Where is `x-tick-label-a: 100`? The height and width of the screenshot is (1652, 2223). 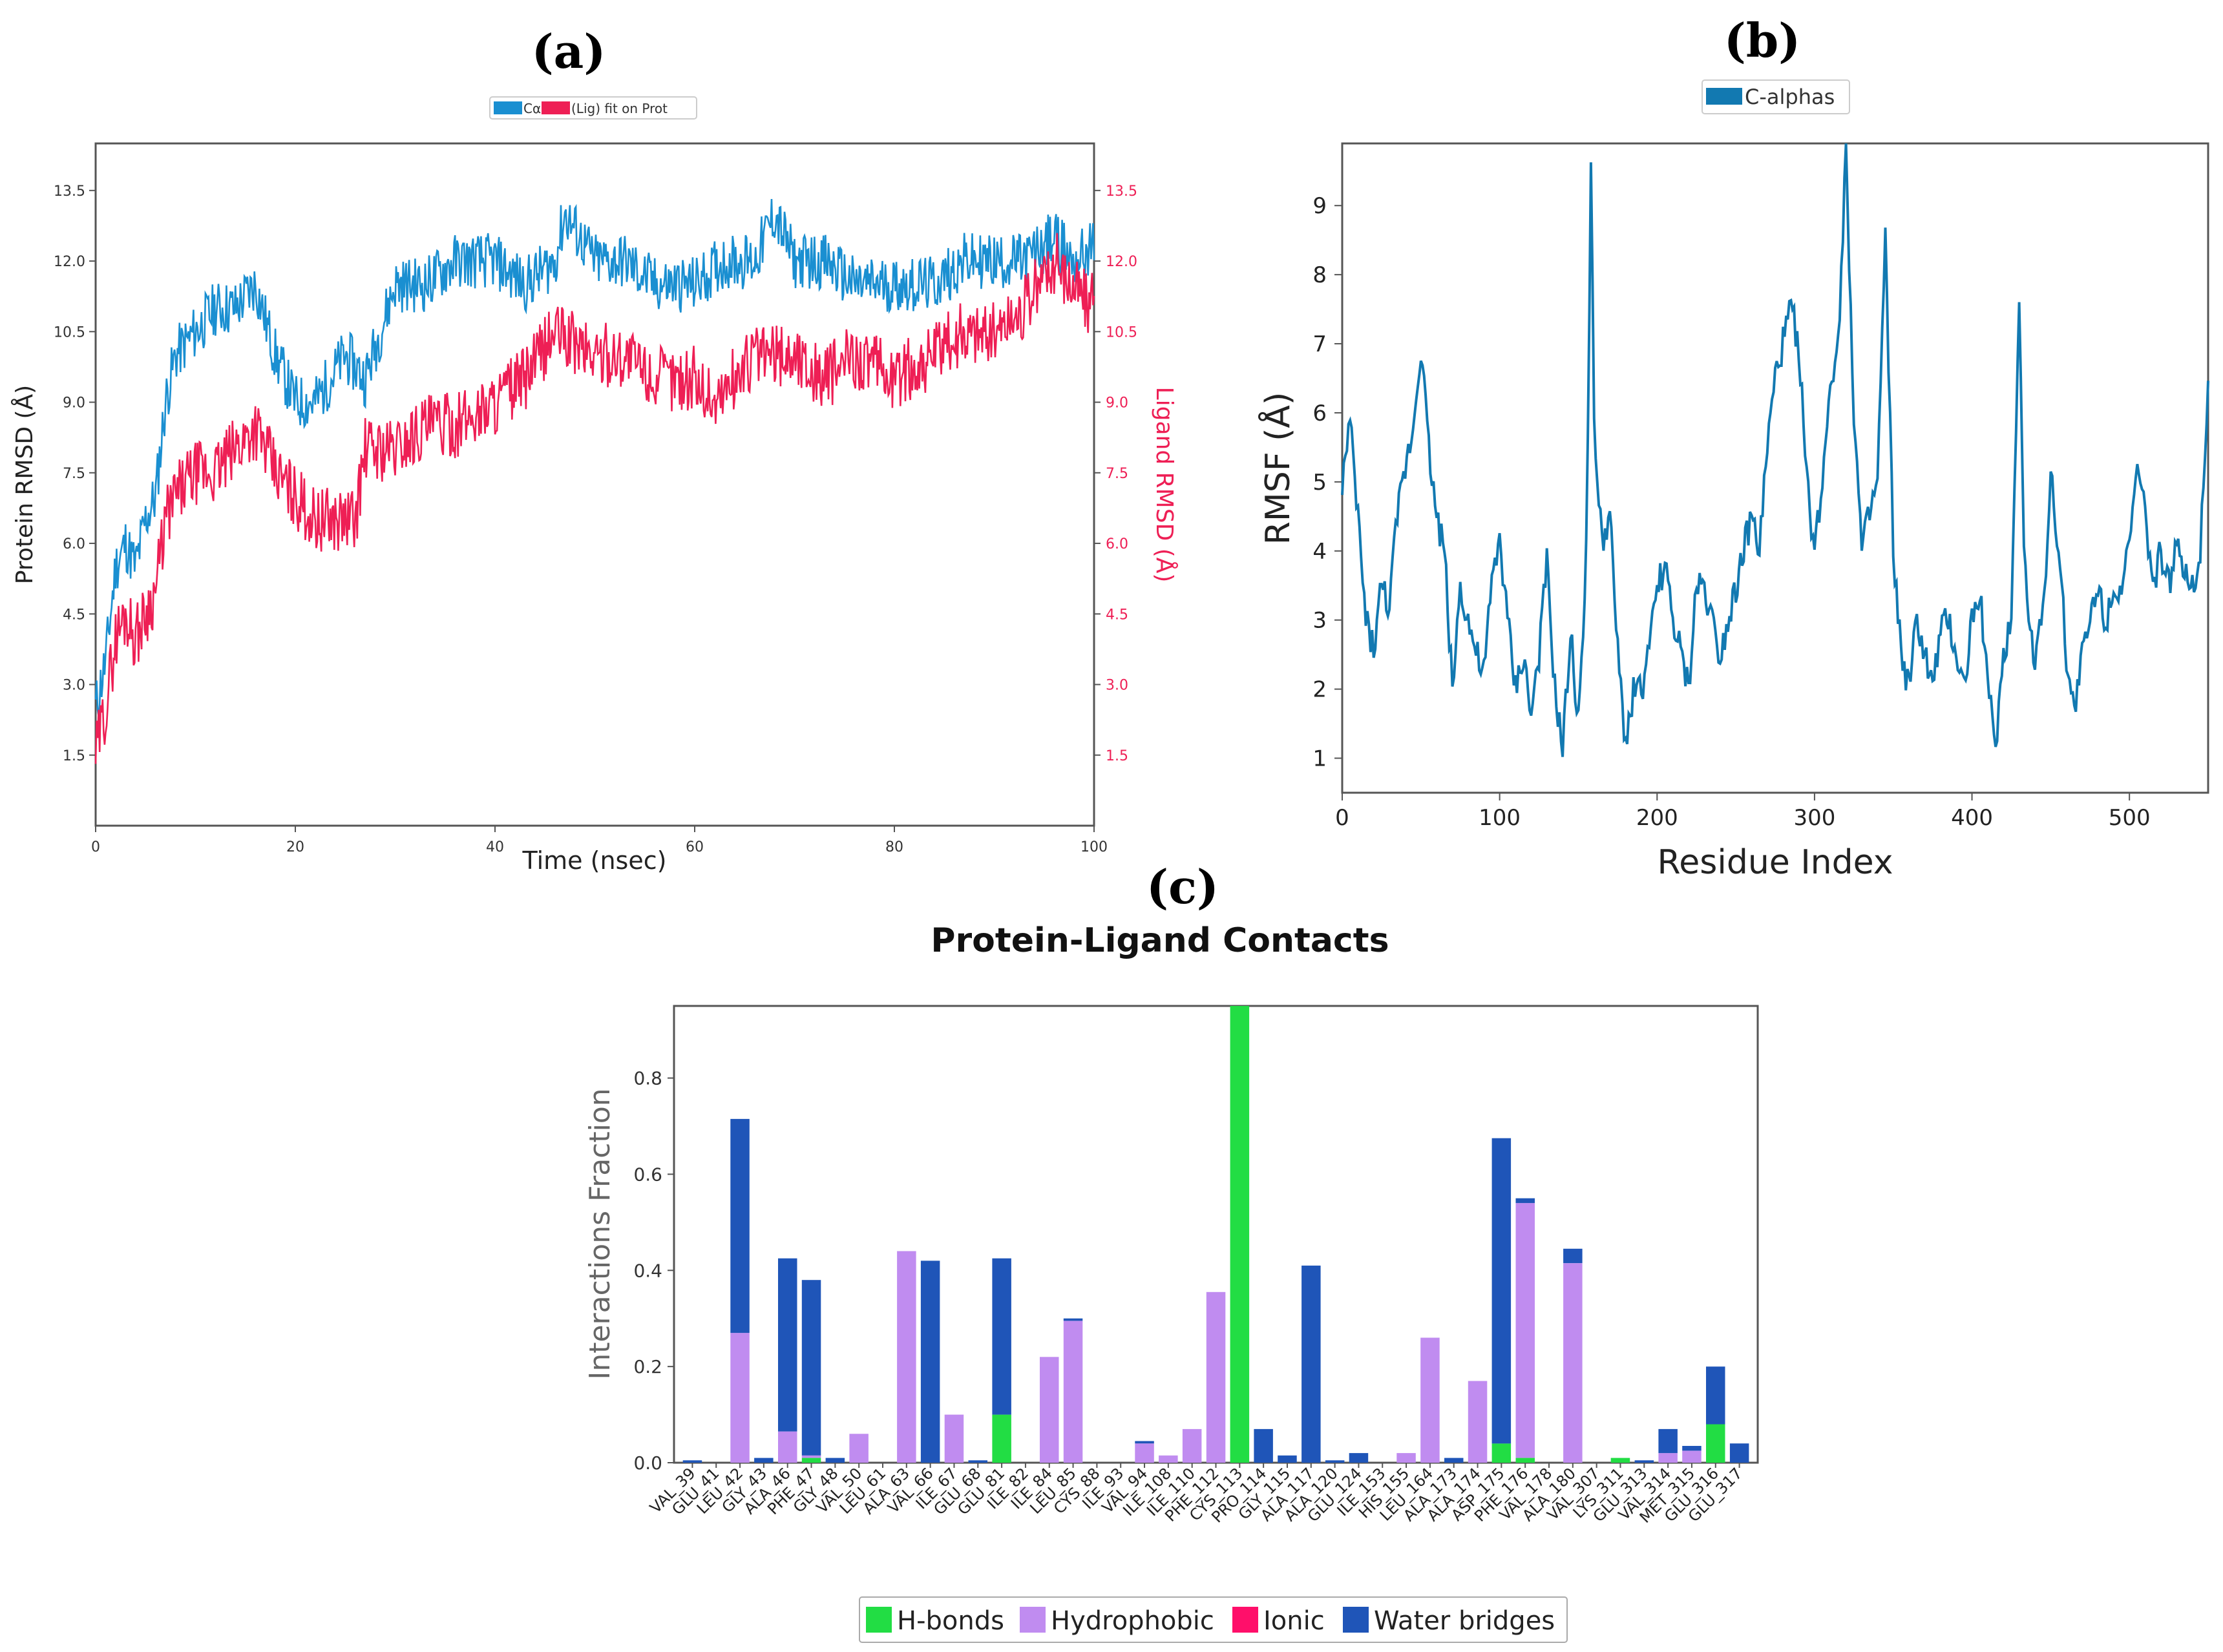 x-tick-label-a: 100 is located at coordinates (1094, 847).